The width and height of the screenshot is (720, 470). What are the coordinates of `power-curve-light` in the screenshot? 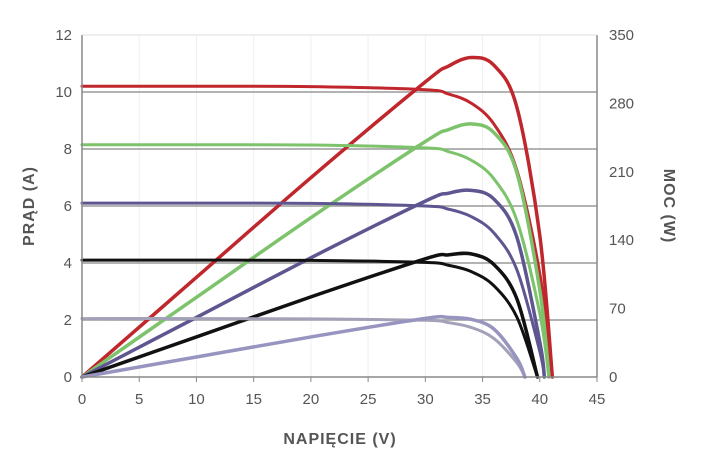 It's located at (303, 346).